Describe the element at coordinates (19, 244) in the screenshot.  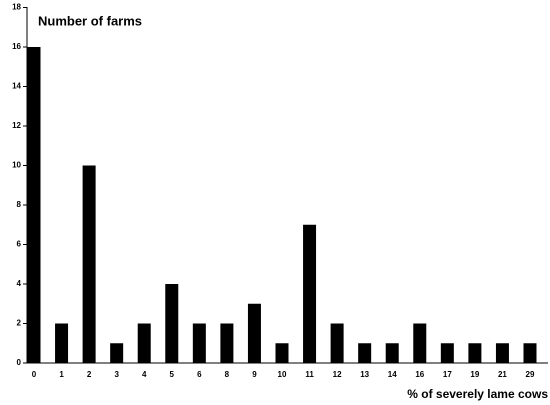
I see `y-tick-label: 6` at that location.